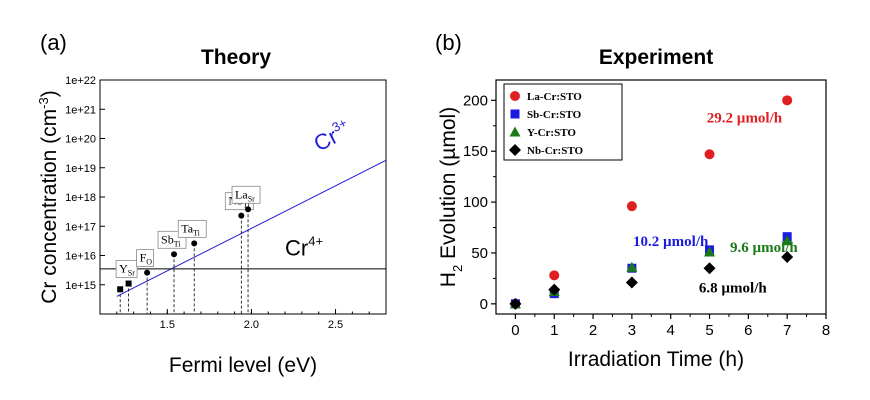 The height and width of the screenshot is (400, 870). Describe the element at coordinates (826, 330) in the screenshot. I see `b-x-tick-label: 8` at that location.